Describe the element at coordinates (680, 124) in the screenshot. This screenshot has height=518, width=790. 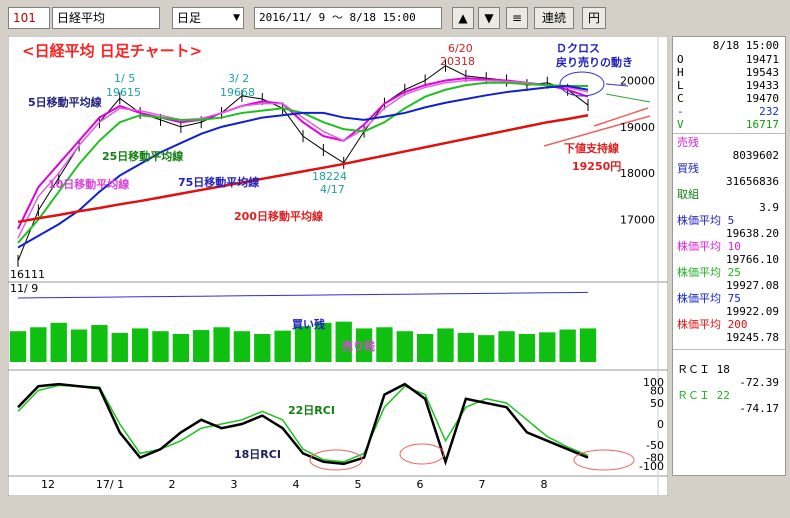
I see `volume-label: V` at that location.